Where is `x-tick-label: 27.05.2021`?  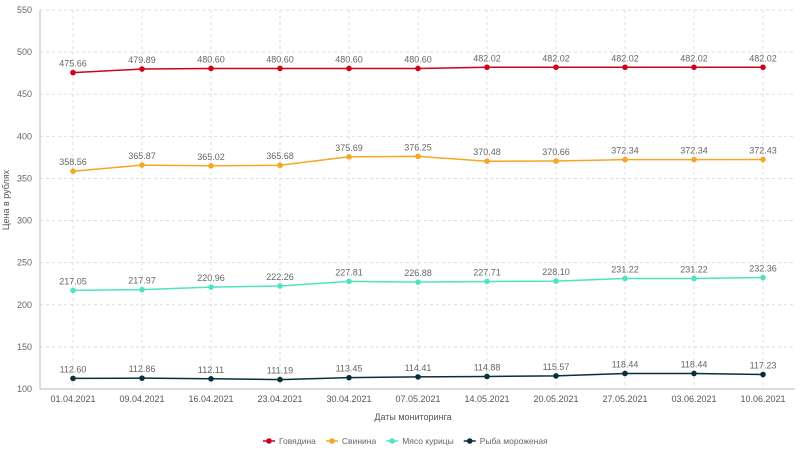
x-tick-label: 27.05.2021 is located at coordinates (624, 399).